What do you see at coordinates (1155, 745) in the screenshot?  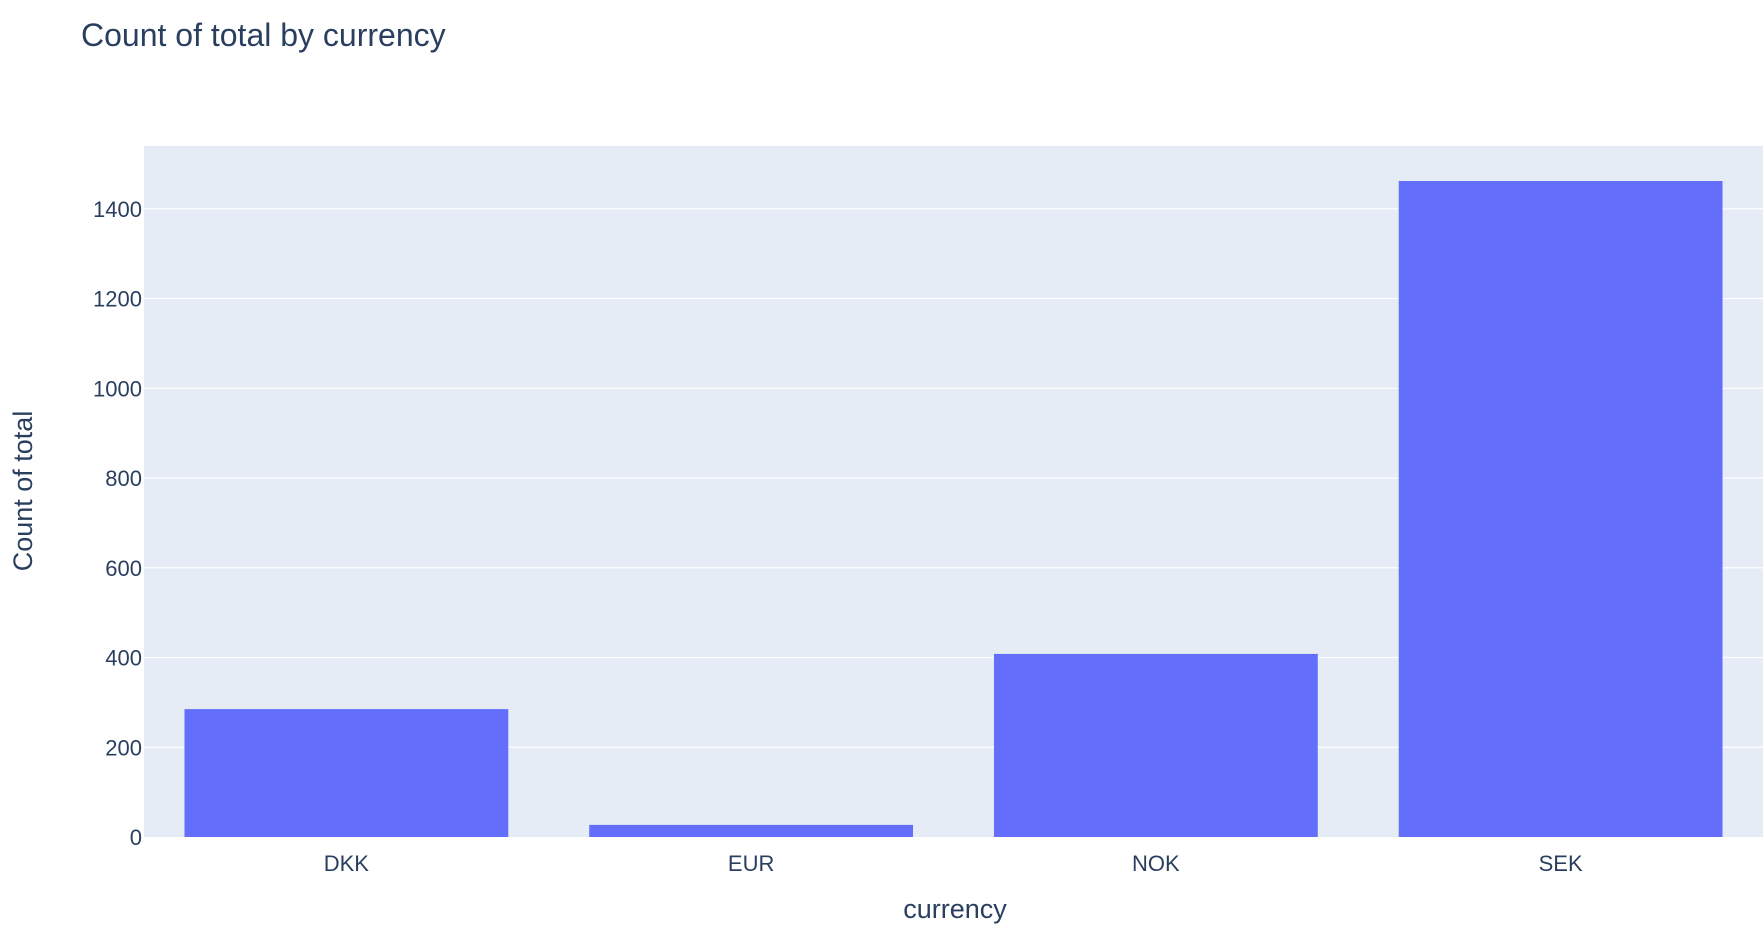 I see `bar-nok` at bounding box center [1155, 745].